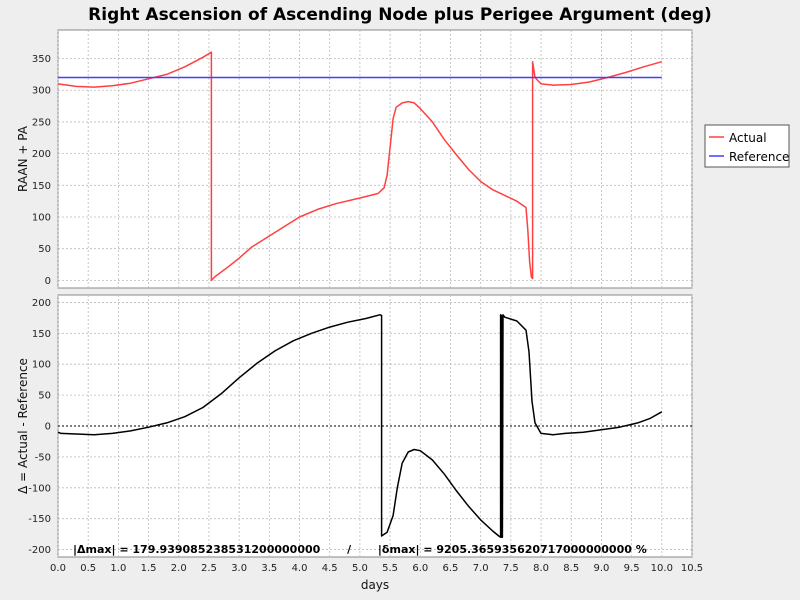 The image size is (800, 600). Describe the element at coordinates (420, 568) in the screenshot. I see `x-tick-label: 6.0` at that location.